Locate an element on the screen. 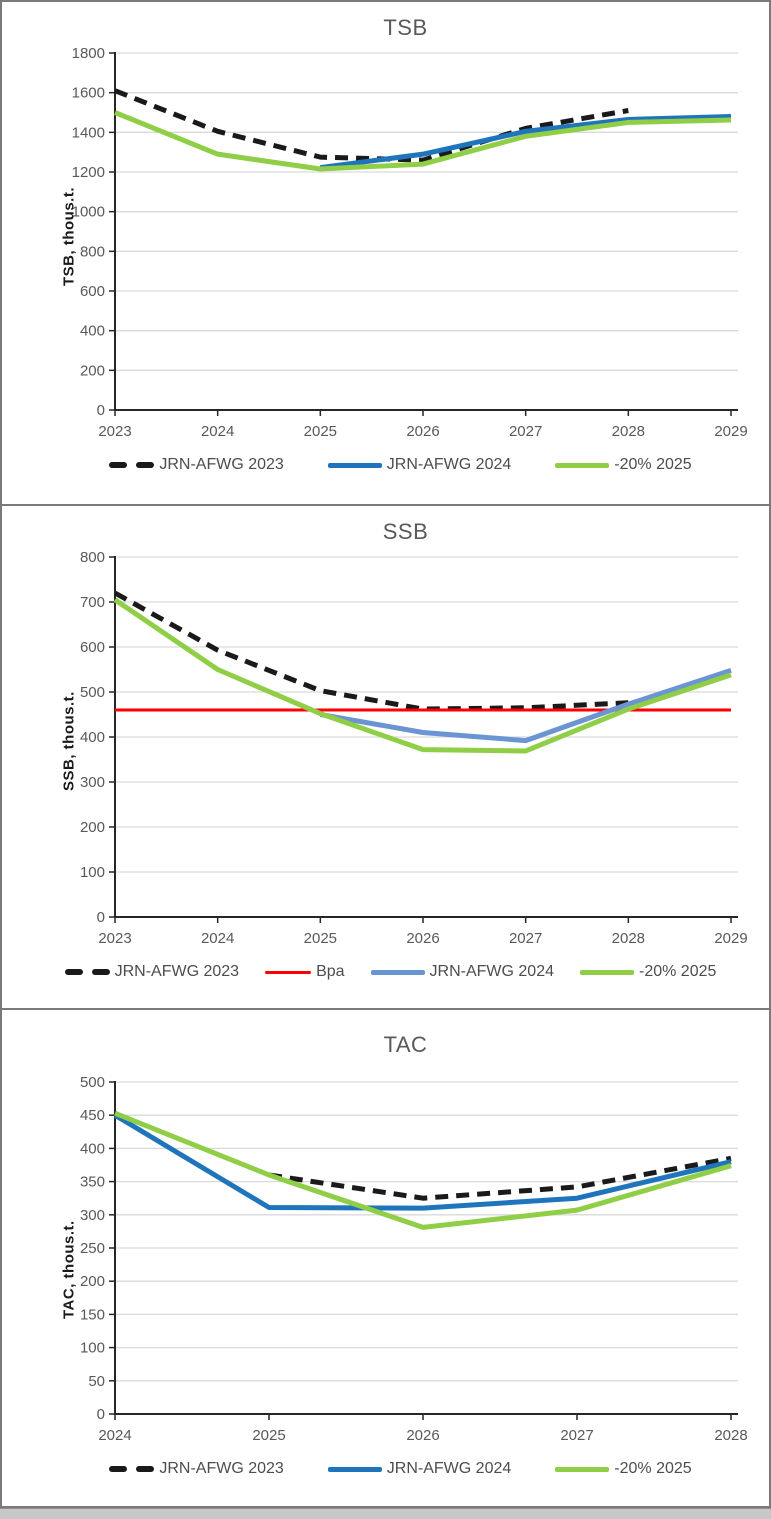  y-tick-label: 50 is located at coordinates (96, 1381).